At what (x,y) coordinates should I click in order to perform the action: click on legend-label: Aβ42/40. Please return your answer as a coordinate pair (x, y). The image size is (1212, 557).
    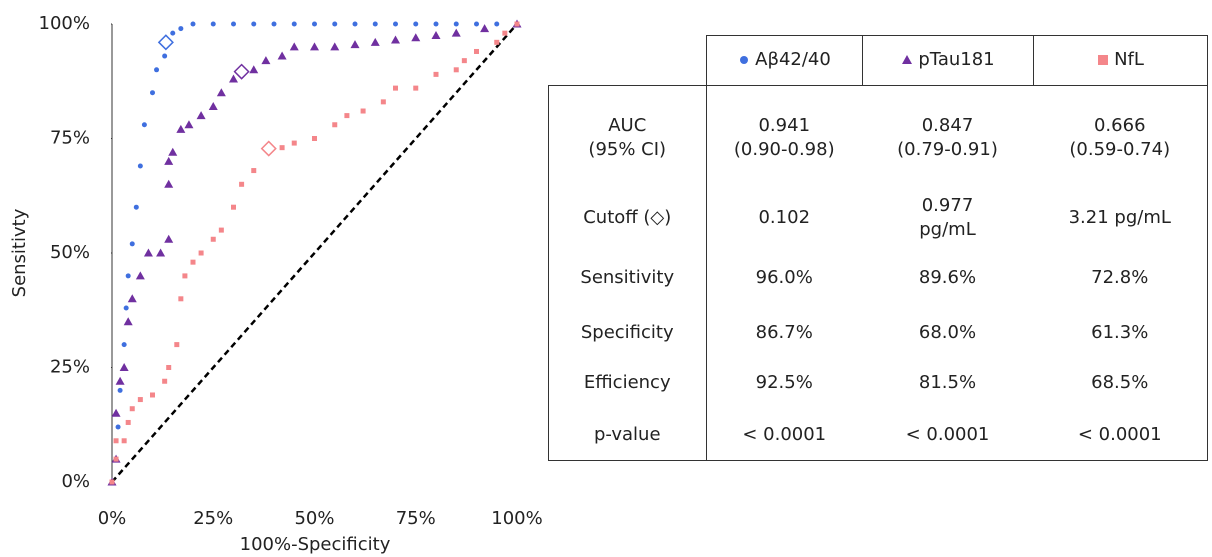
    Looking at the image, I should click on (793, 60).